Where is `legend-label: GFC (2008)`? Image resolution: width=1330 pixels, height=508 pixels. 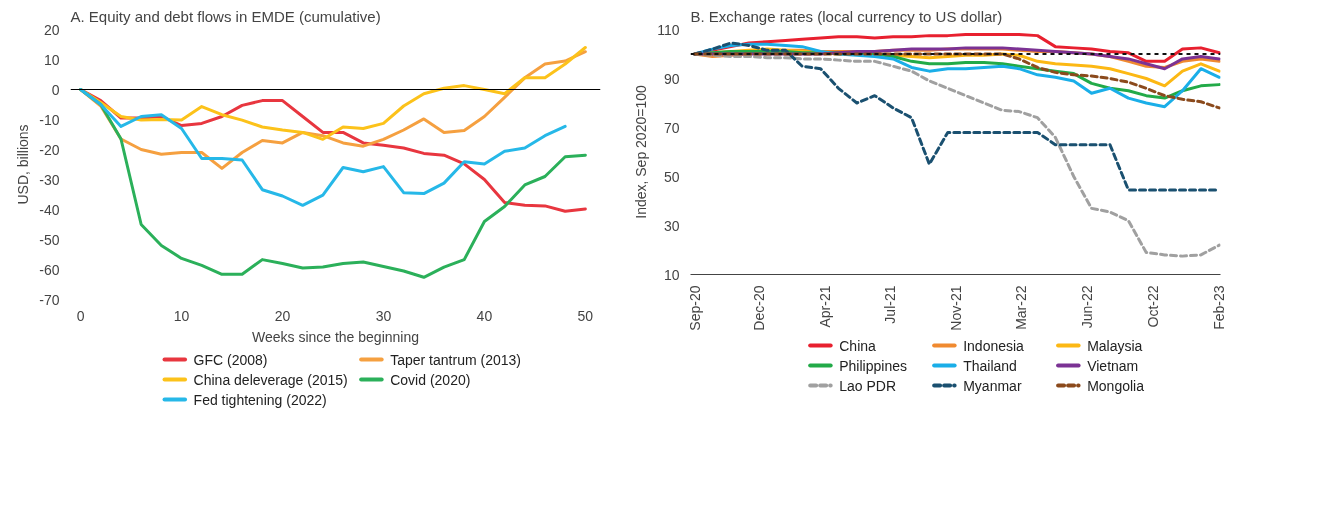
legend-label: GFC (2008) is located at coordinates (230, 359).